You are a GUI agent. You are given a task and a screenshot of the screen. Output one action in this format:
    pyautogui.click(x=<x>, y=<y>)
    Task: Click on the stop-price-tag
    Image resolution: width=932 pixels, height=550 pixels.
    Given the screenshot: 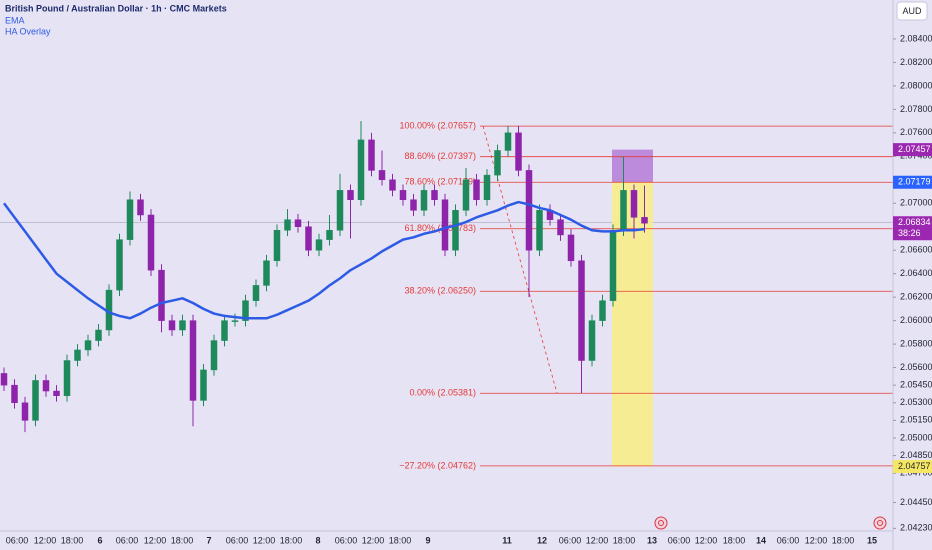 What is the action you would take?
    pyautogui.click(x=912, y=150)
    